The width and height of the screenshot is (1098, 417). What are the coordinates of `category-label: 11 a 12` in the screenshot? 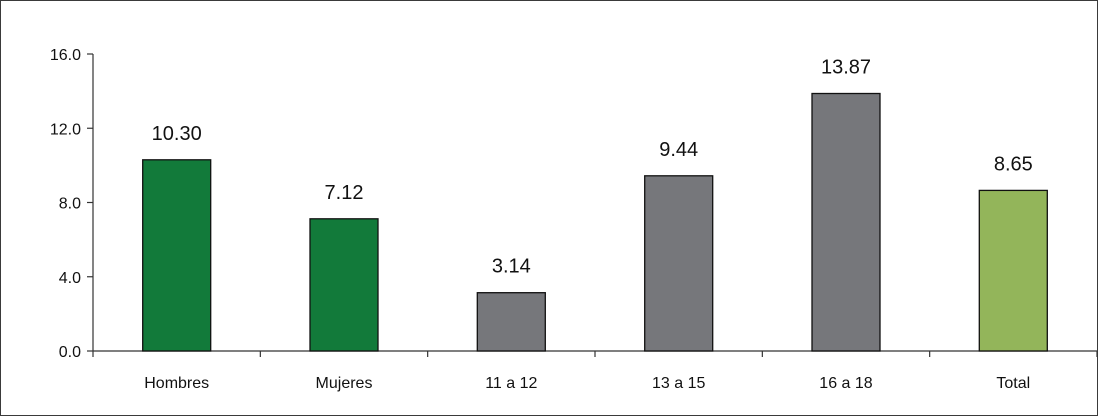 It's located at (511, 383).